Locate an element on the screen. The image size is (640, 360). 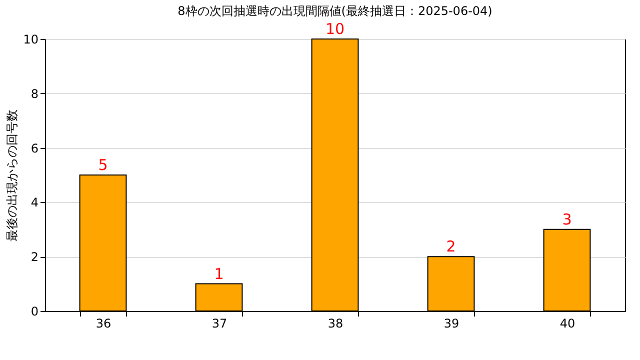
data-label: 10 is located at coordinates (335, 29).